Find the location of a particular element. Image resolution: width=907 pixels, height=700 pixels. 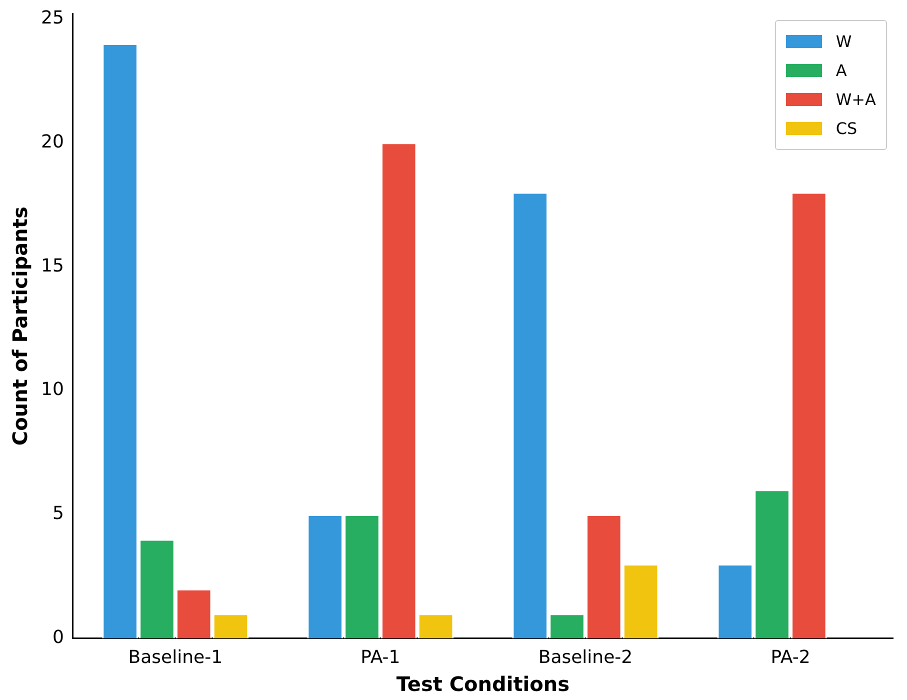

y-tick-label: 15 is located at coordinates (52, 265).